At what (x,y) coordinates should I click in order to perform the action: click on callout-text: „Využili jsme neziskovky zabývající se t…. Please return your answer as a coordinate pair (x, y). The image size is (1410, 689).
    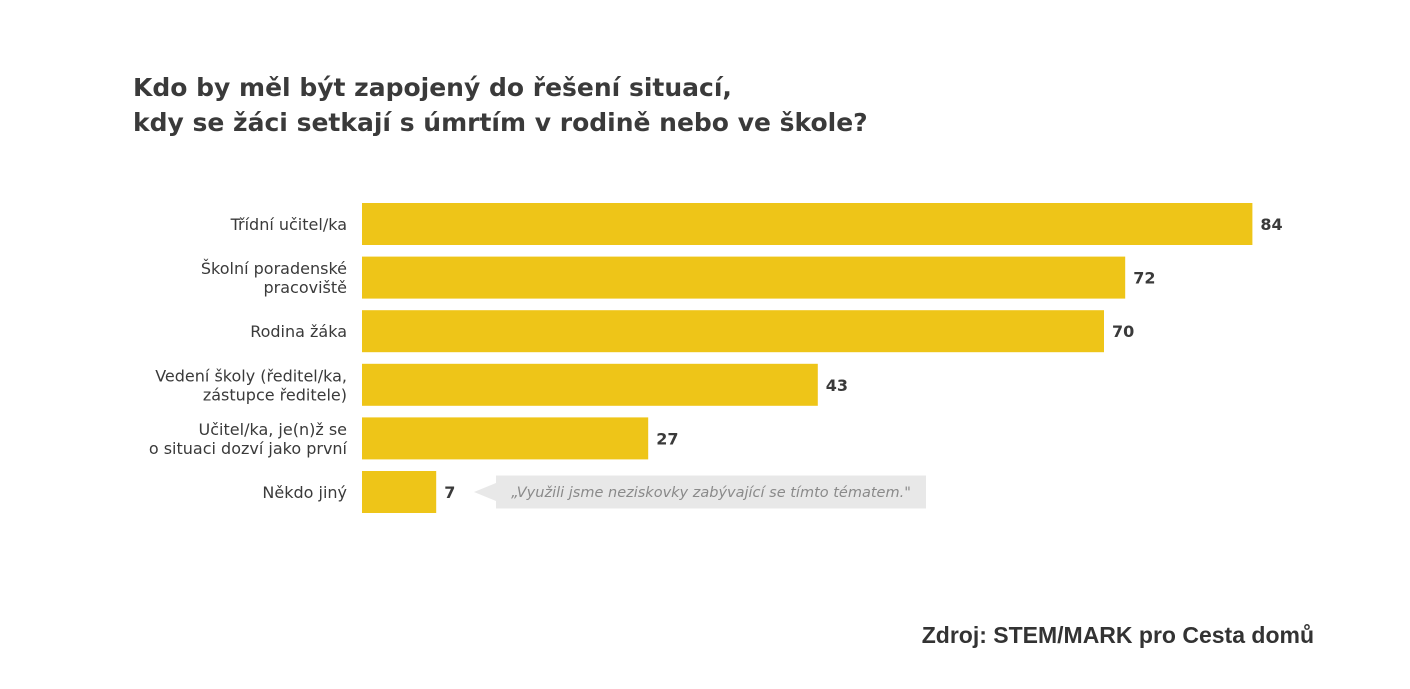
    Looking at the image, I should click on (711, 493).